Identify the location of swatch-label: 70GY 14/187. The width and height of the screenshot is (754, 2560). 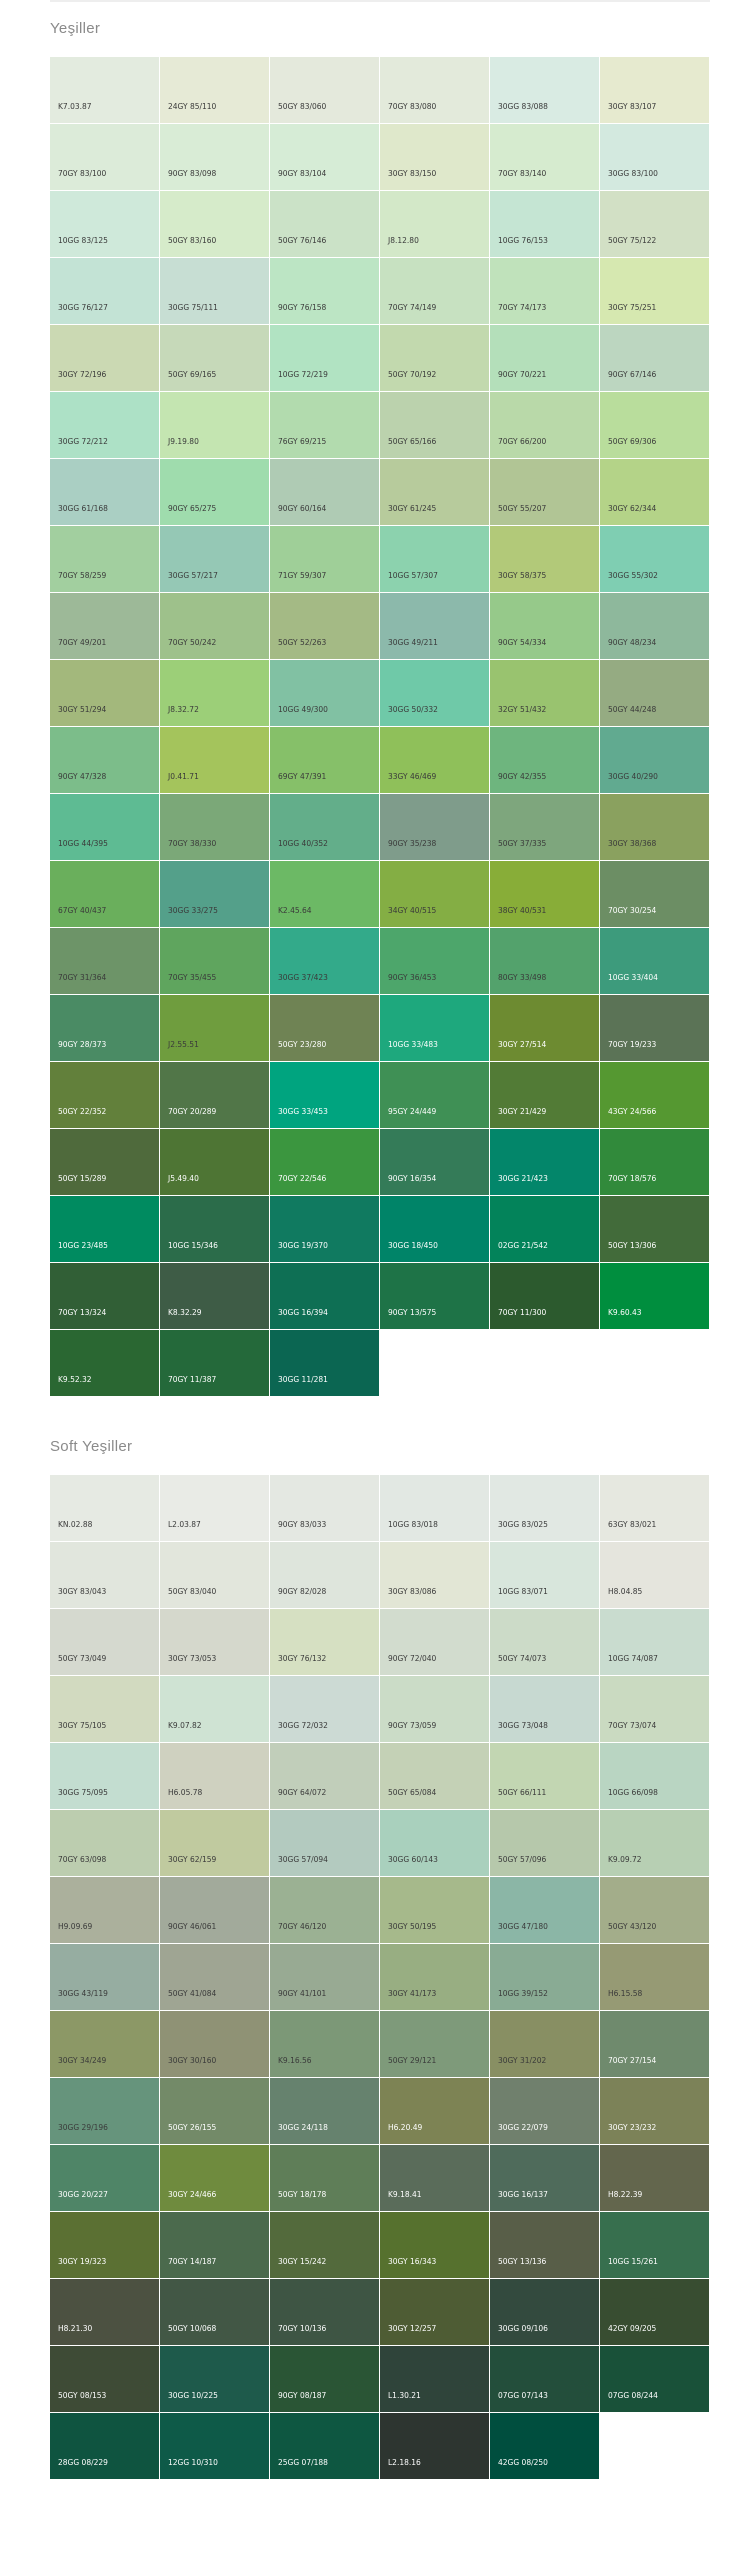
(192, 2261).